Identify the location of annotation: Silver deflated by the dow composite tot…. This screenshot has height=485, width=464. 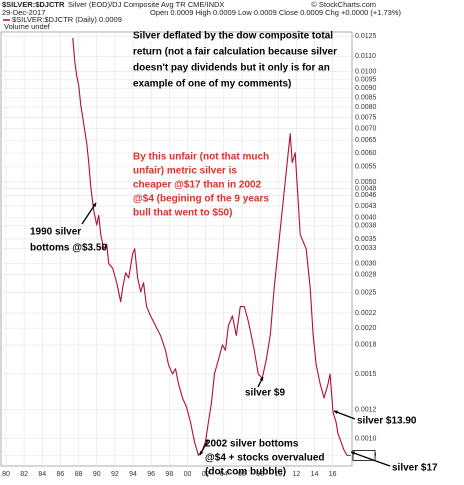
(233, 36).